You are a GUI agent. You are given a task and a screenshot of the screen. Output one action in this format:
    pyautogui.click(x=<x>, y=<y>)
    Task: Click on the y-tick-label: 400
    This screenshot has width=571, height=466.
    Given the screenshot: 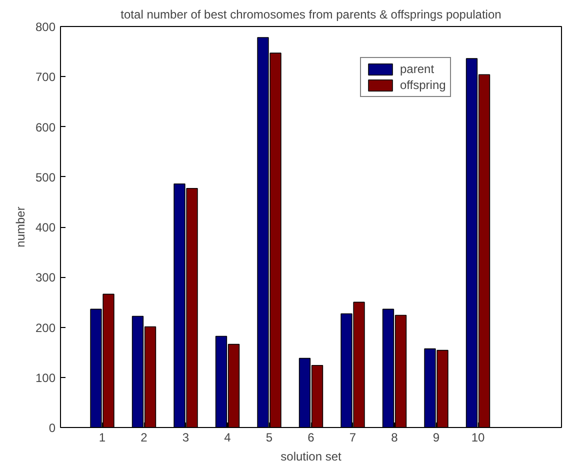 What is the action you would take?
    pyautogui.click(x=45, y=227)
    